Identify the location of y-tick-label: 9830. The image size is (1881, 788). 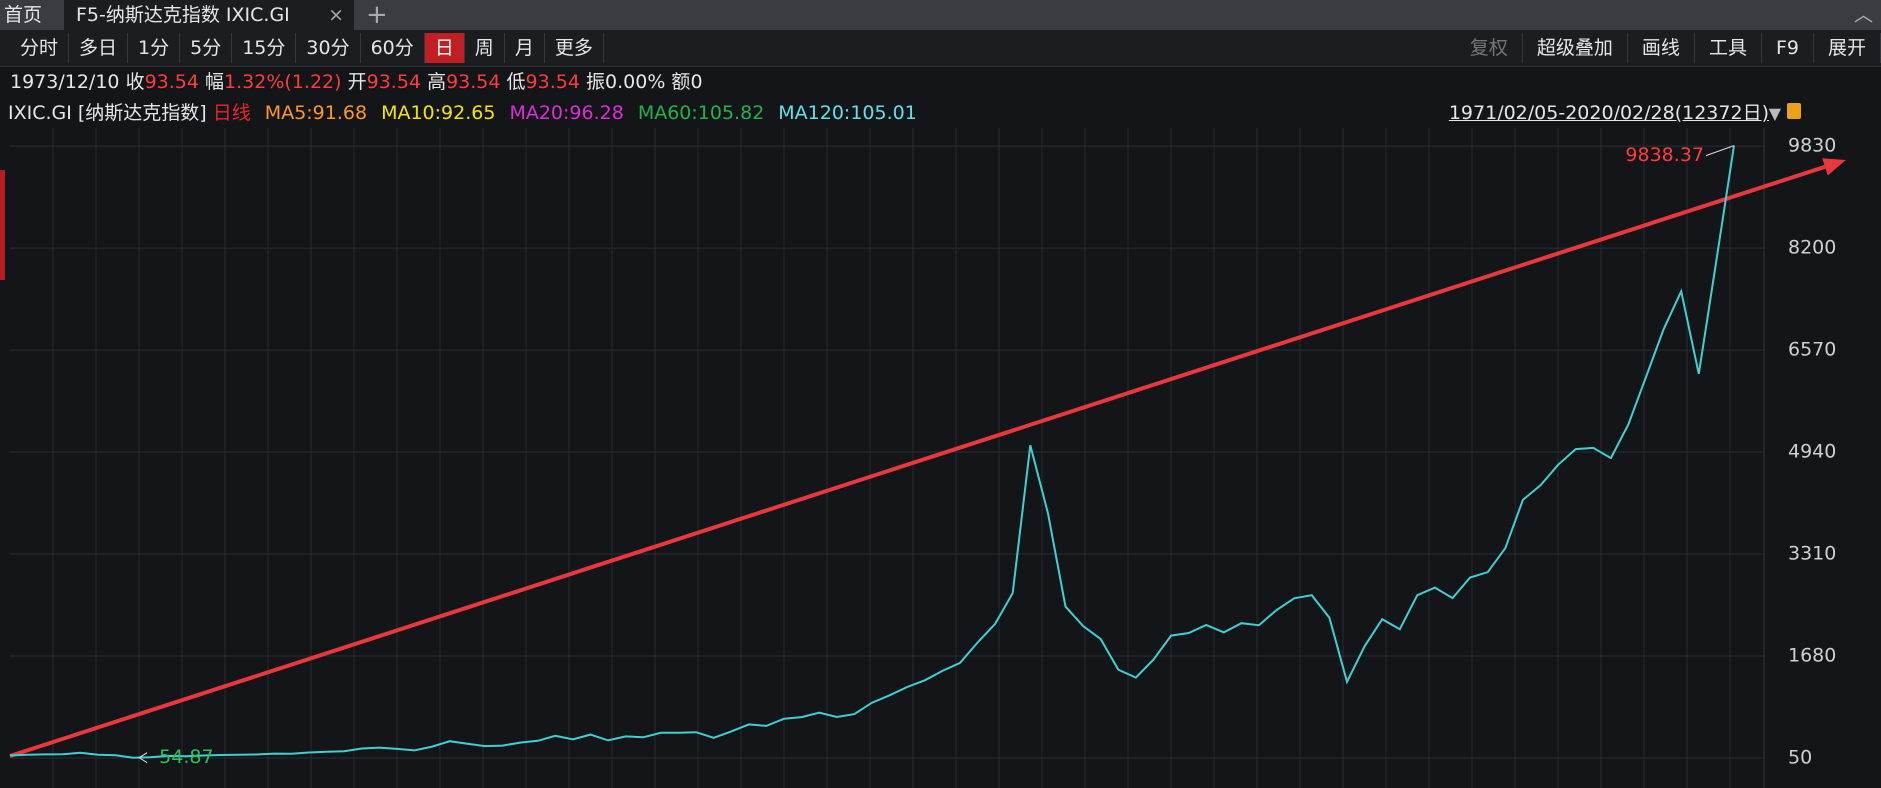
(1812, 146).